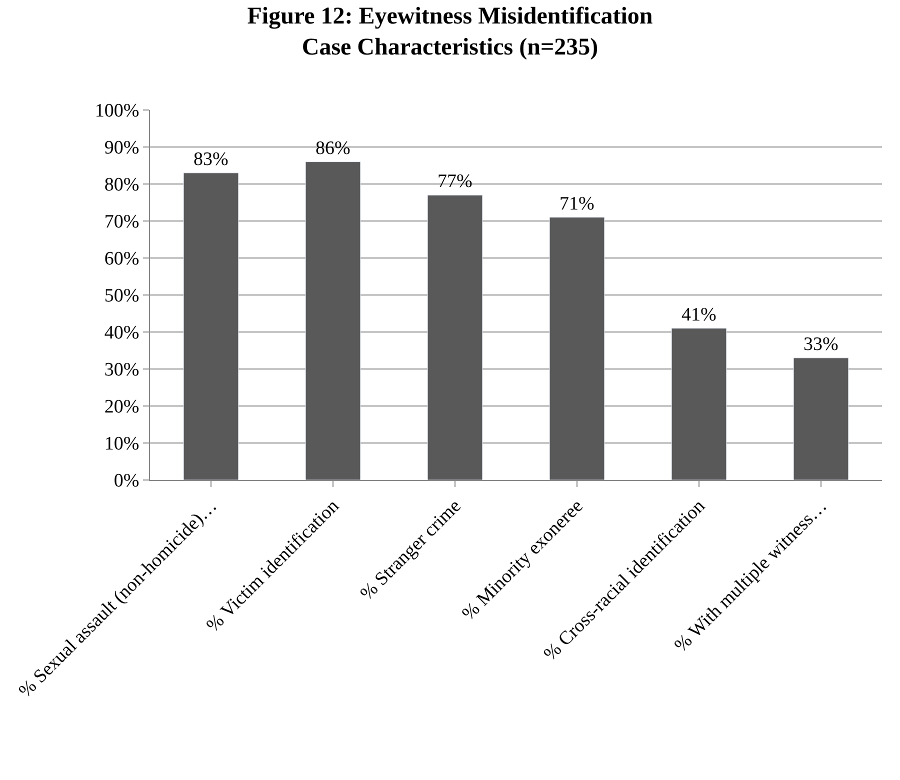 This screenshot has height=780, width=900. I want to click on y-tick-label: 10%, so click(122, 444).